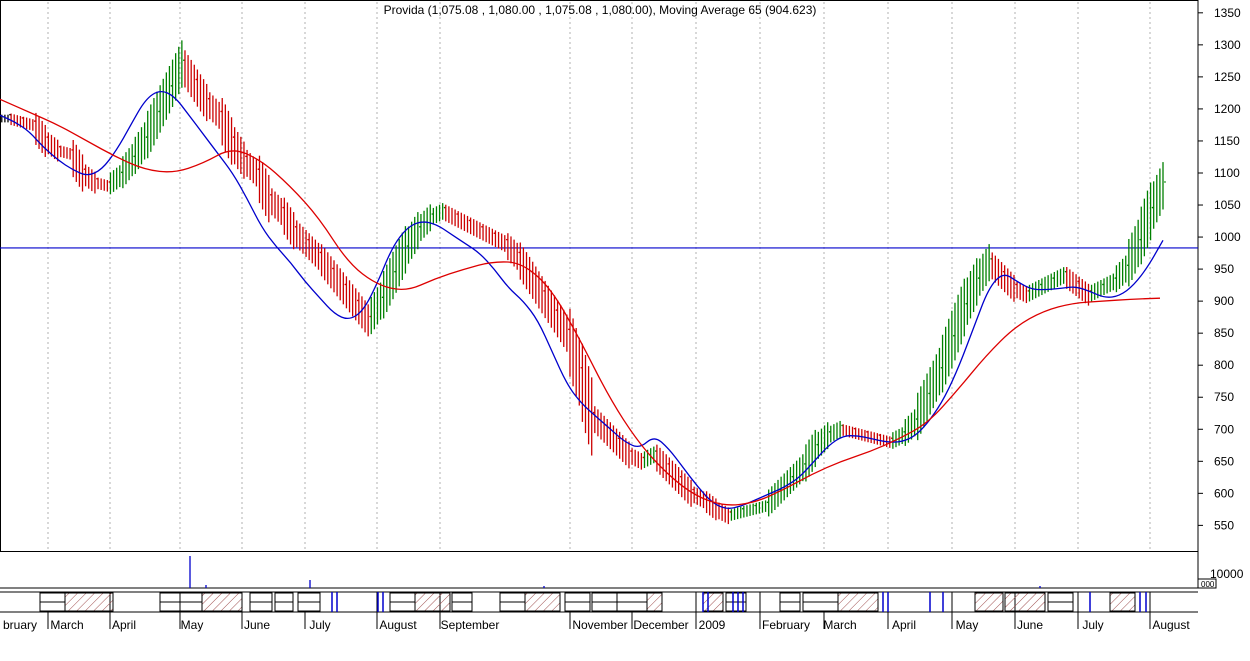  Describe the element at coordinates (1224, 269) in the screenshot. I see `y-tick-label: 950` at that location.